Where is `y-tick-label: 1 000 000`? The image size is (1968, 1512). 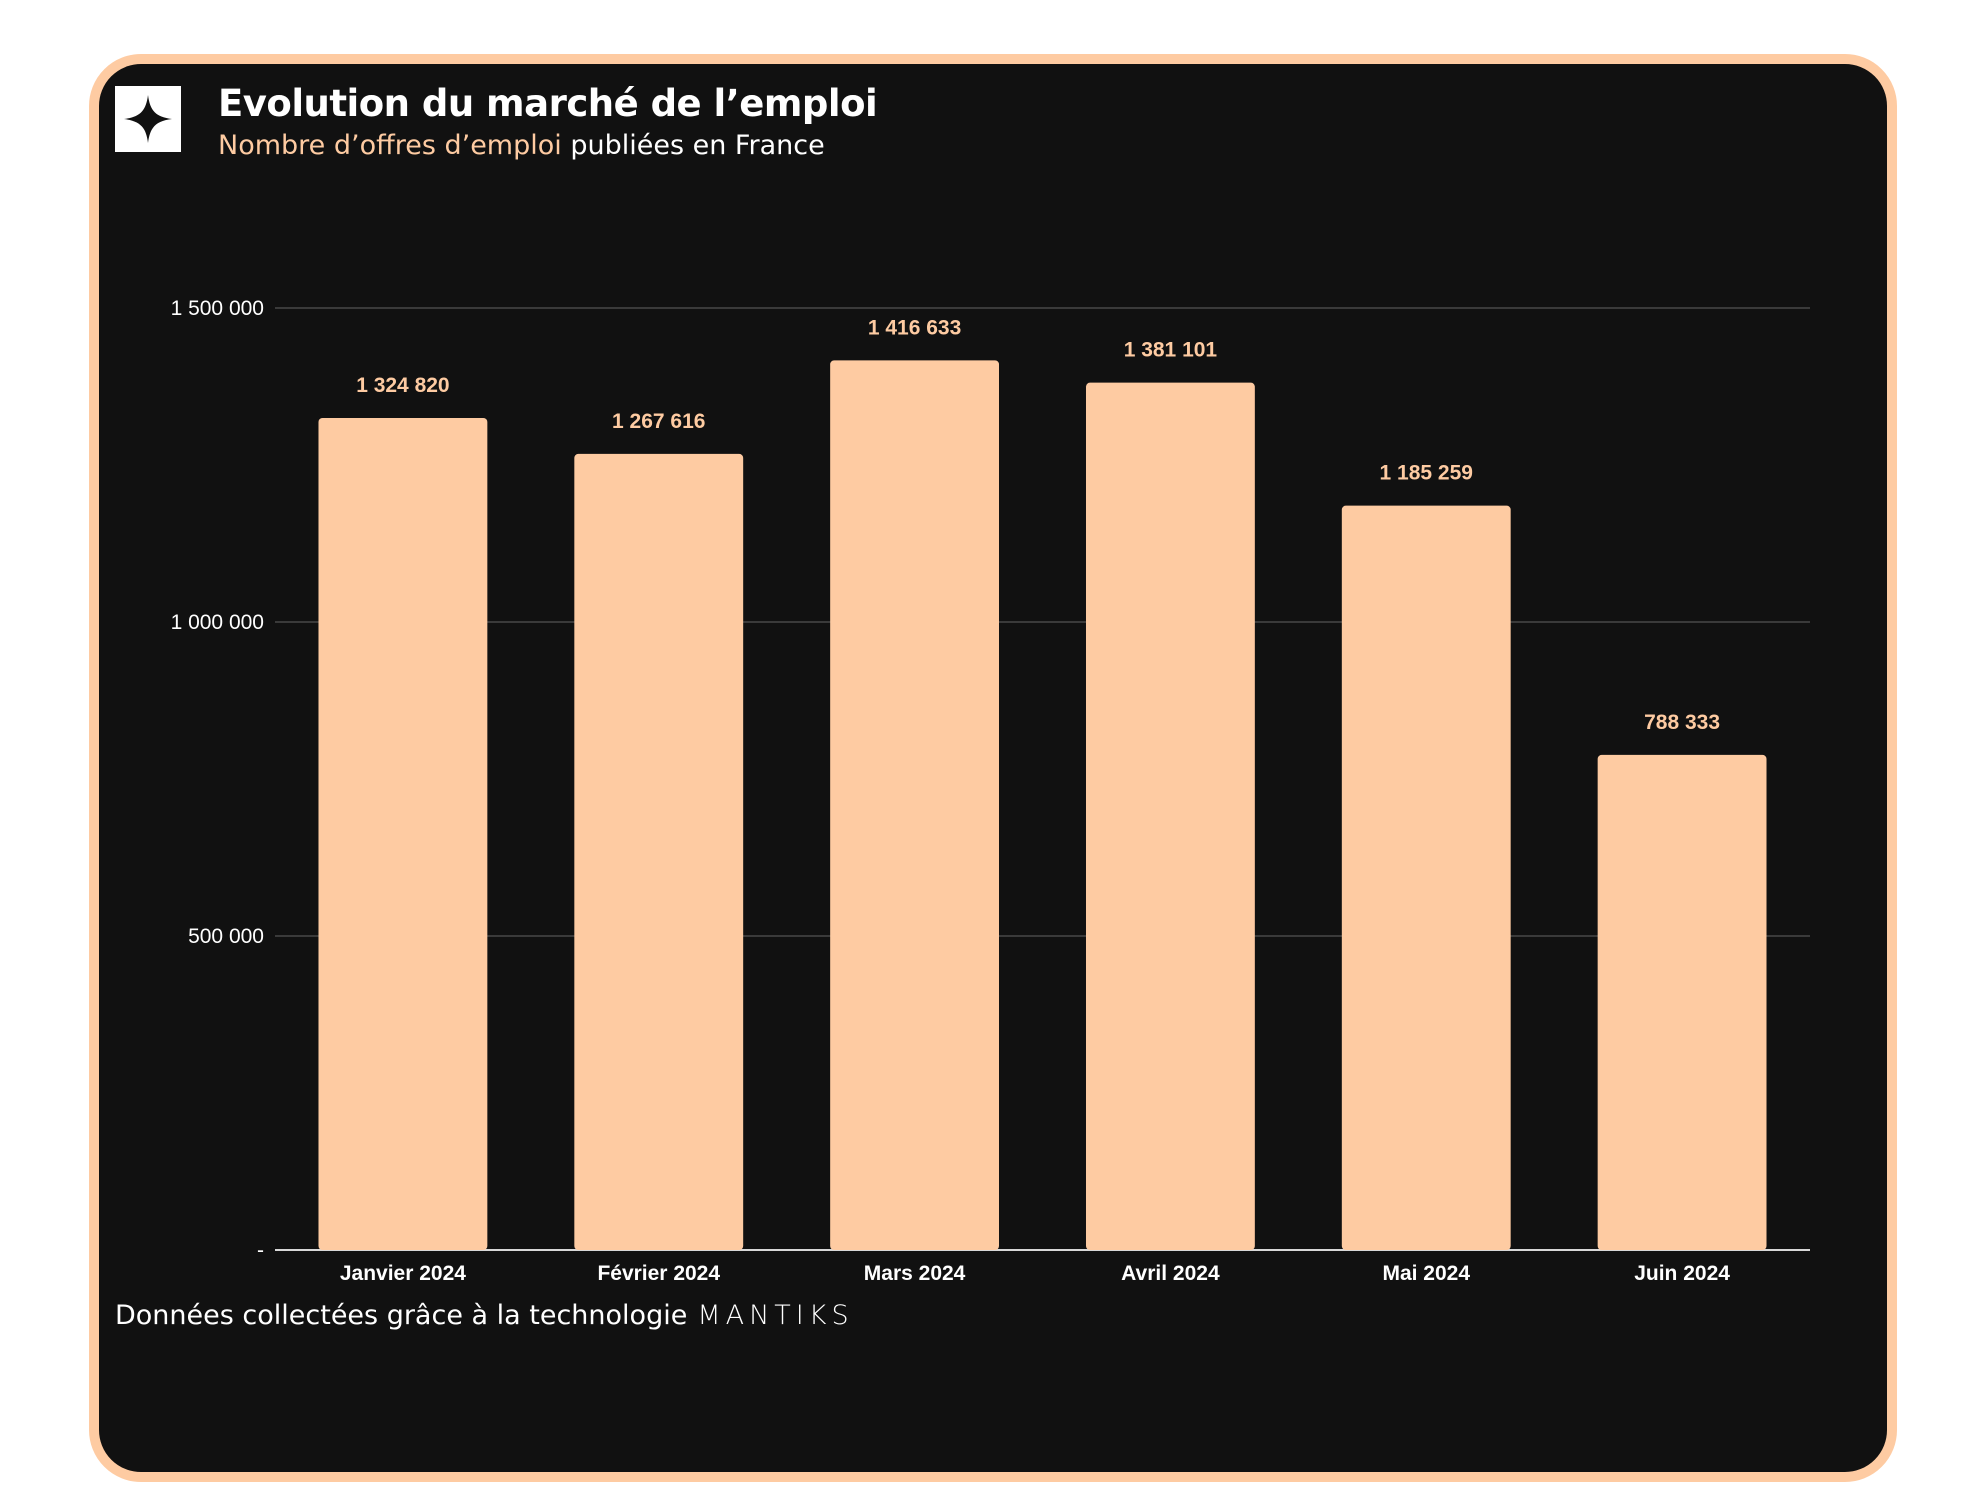
y-tick-label: 1 000 000 is located at coordinates (217, 622).